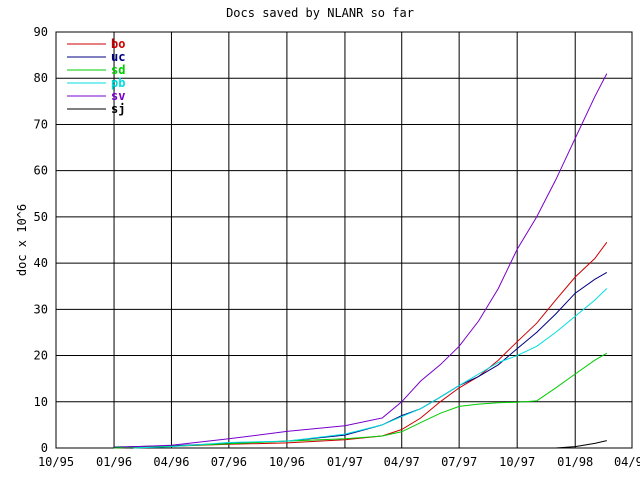 The image size is (640, 480). Describe the element at coordinates (118, 57) in the screenshot. I see `legend-label-uc: uc` at that location.